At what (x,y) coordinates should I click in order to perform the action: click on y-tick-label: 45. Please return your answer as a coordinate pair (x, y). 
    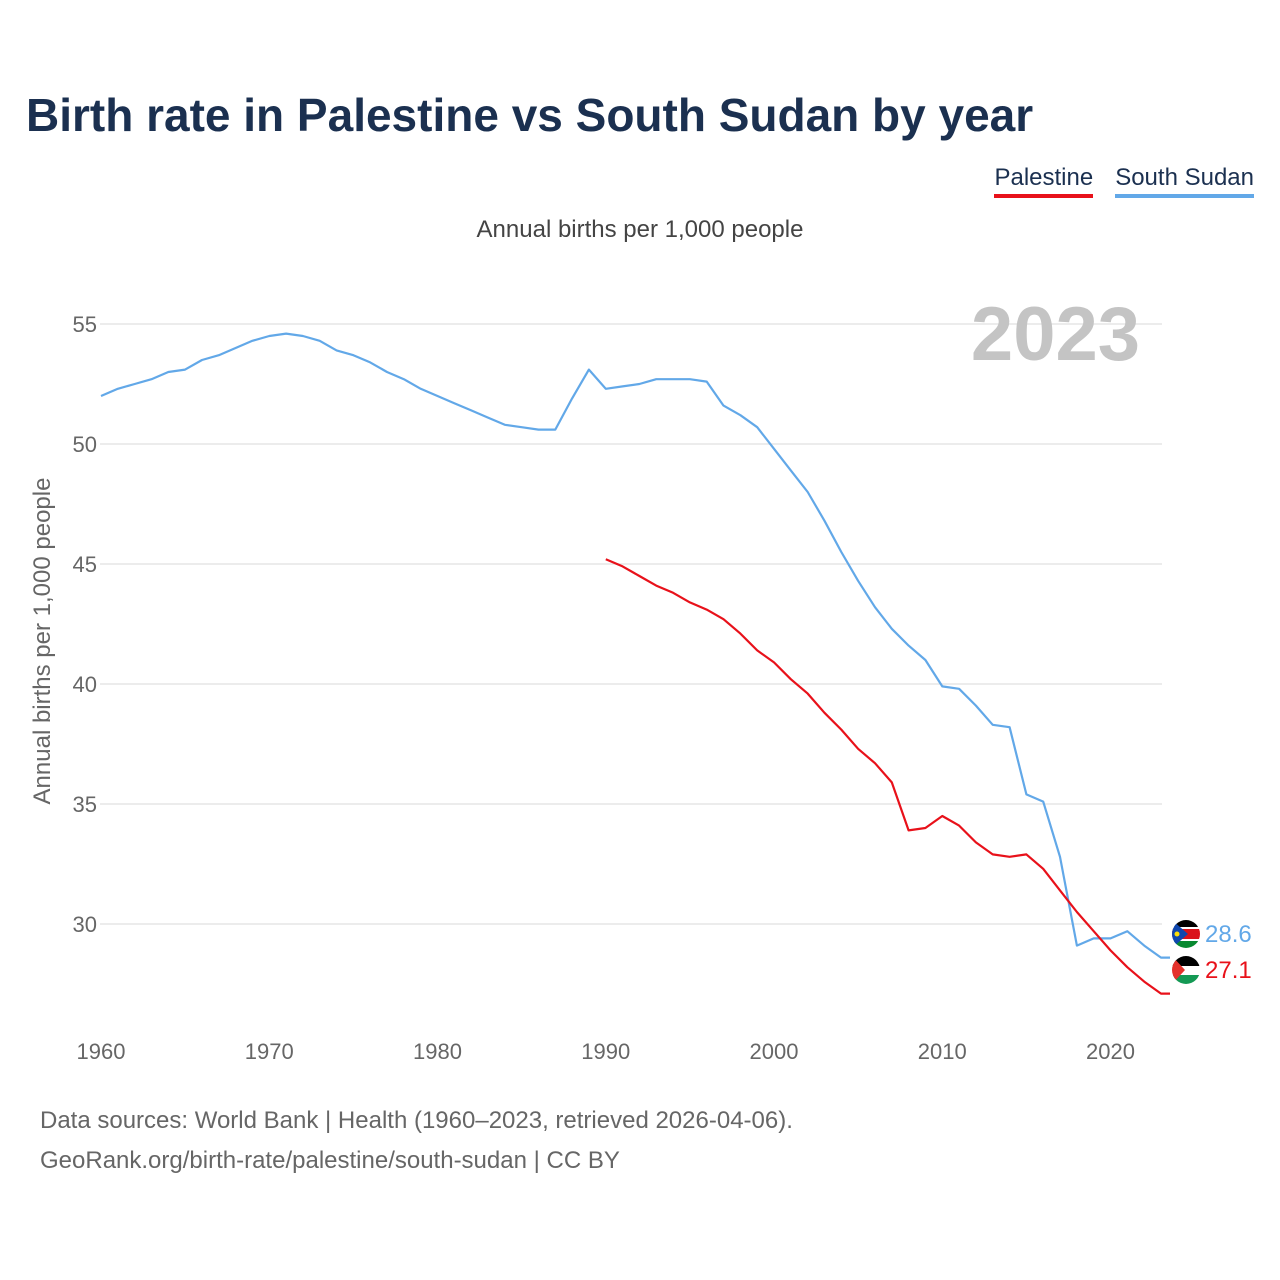
    Looking at the image, I should click on (85, 564).